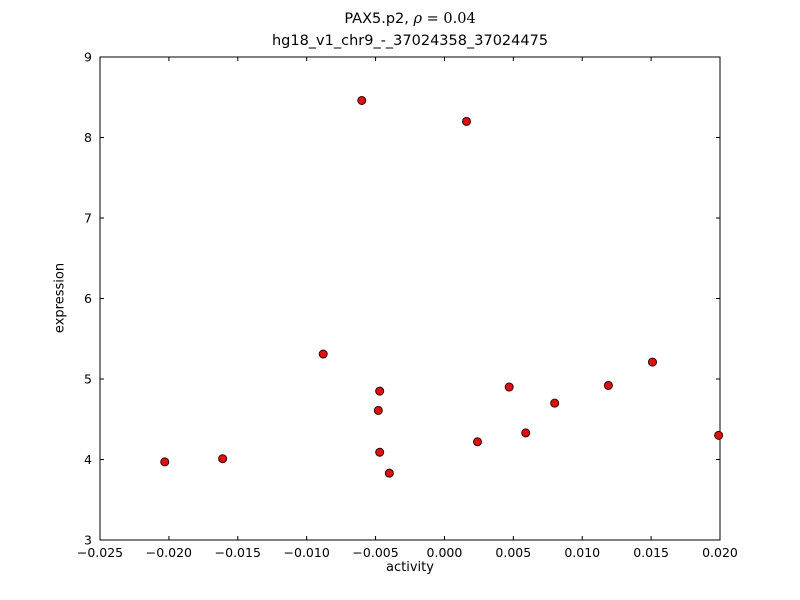  What do you see at coordinates (418, 19) in the screenshot?
I see `rho-symbol: ρ` at bounding box center [418, 19].